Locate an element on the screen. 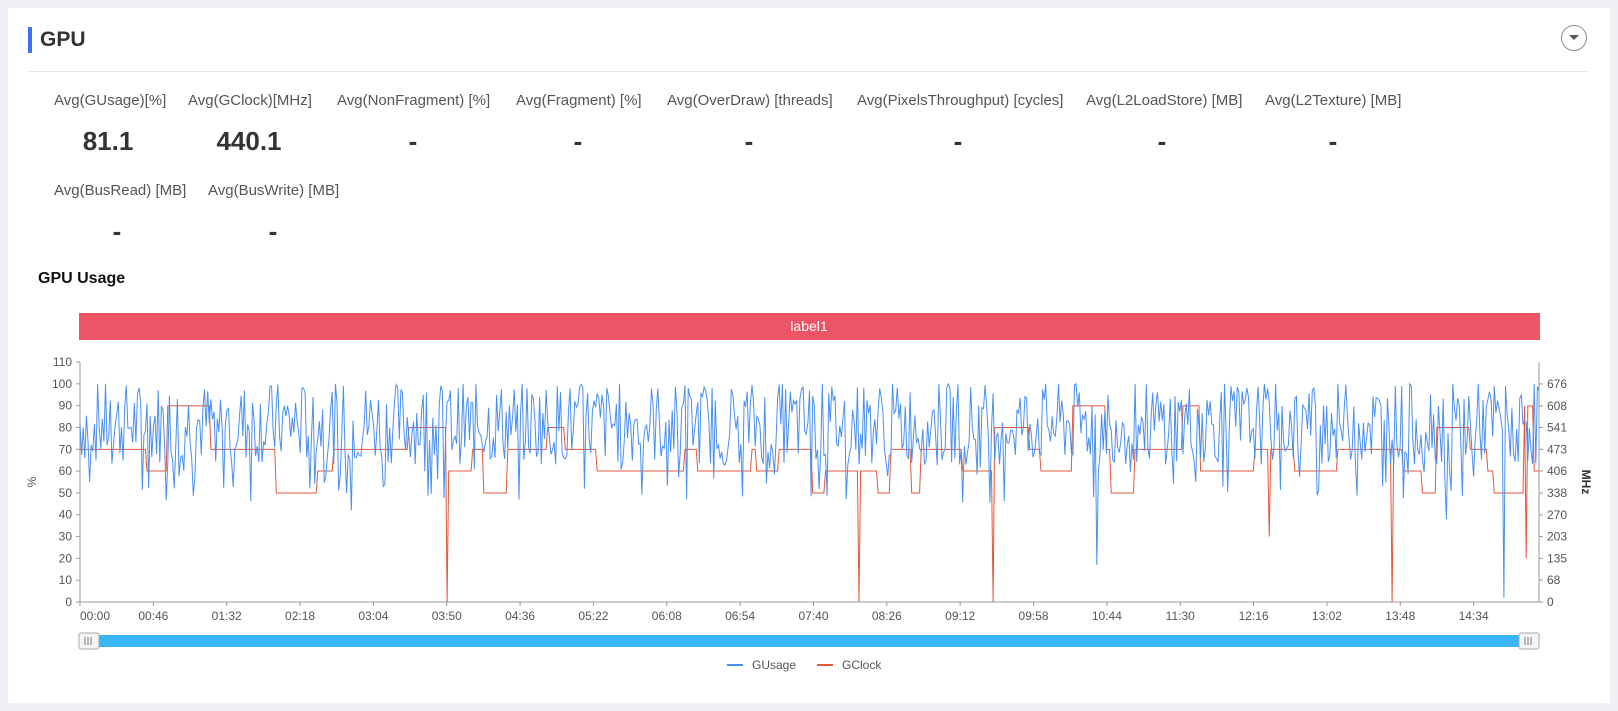 The height and width of the screenshot is (711, 1618). metric-label: Avg(NonFragment) [%] is located at coordinates (414, 100).